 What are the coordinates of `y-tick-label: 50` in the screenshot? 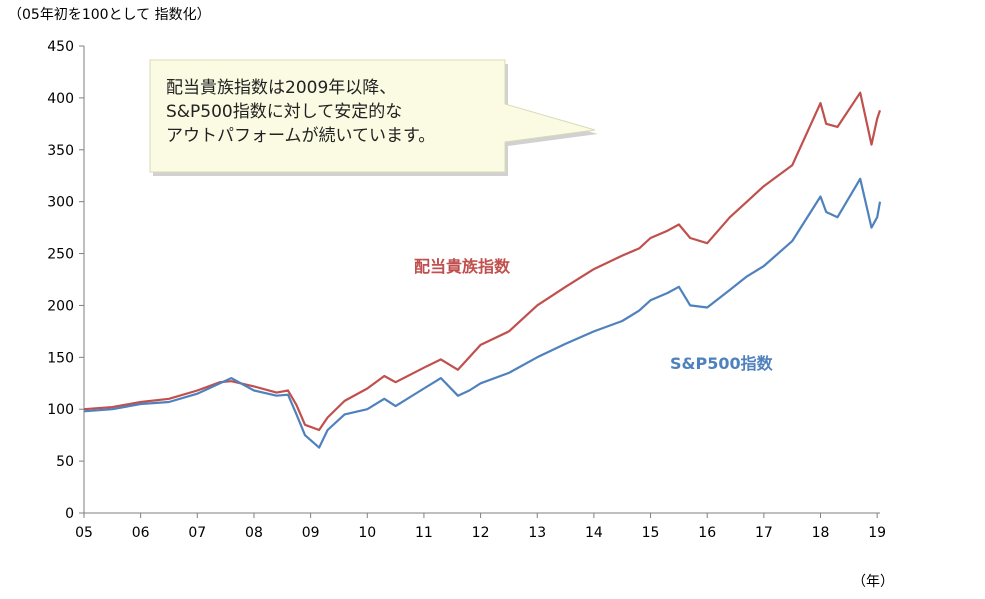 It's located at (65, 462).